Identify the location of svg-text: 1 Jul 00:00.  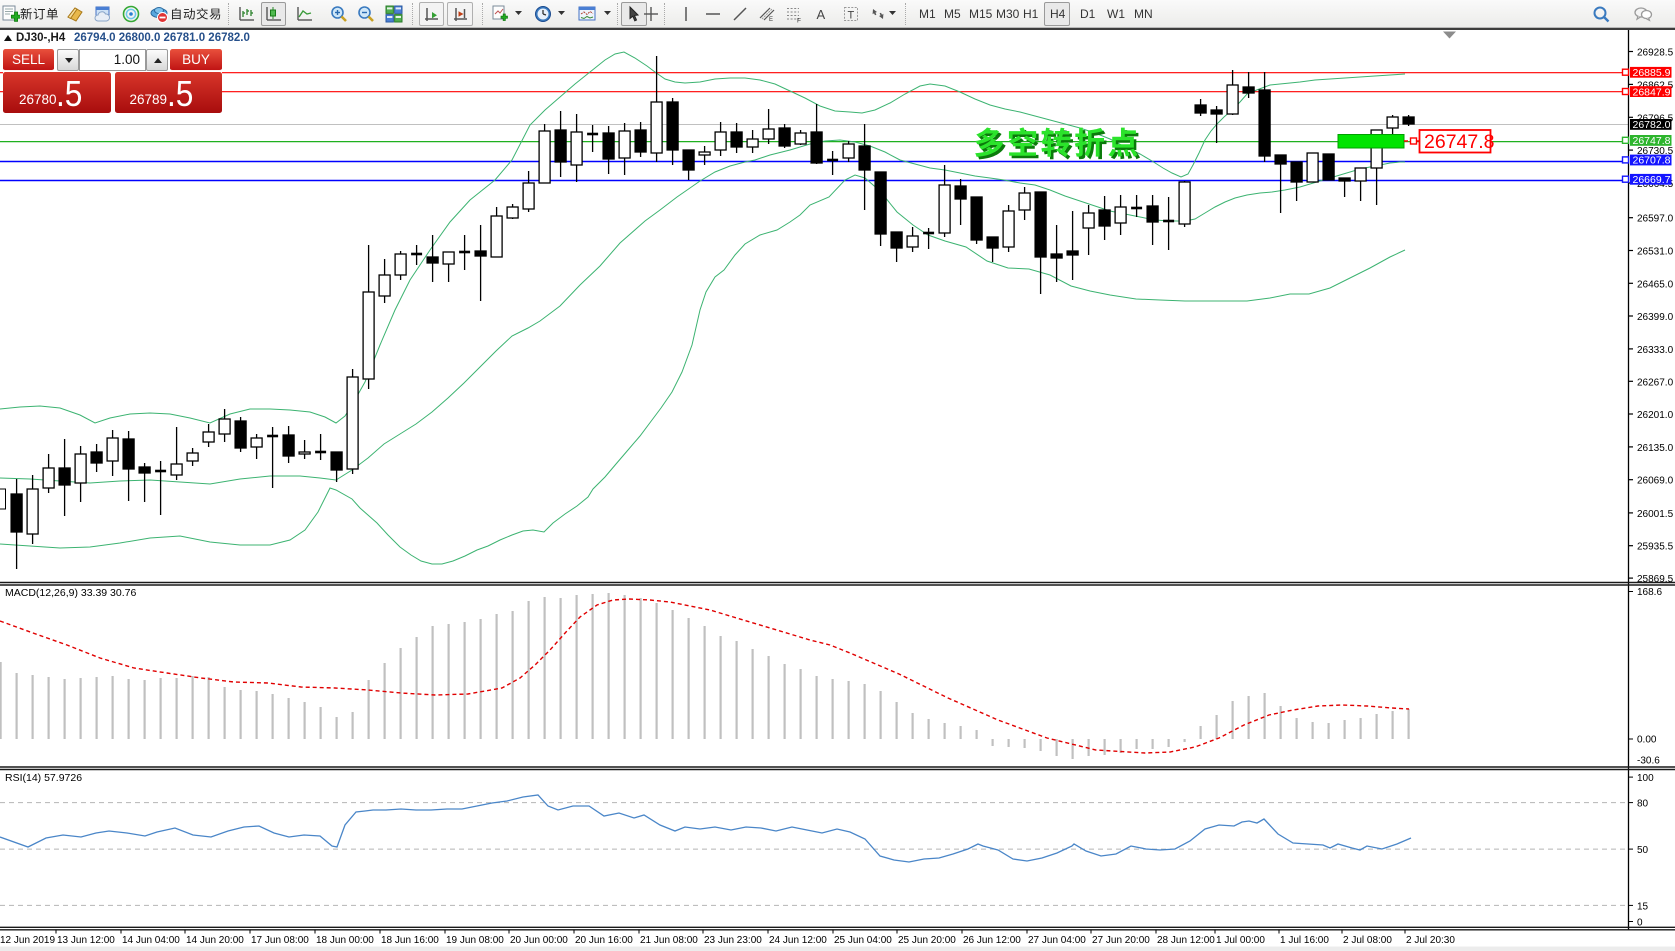
(1240, 940).